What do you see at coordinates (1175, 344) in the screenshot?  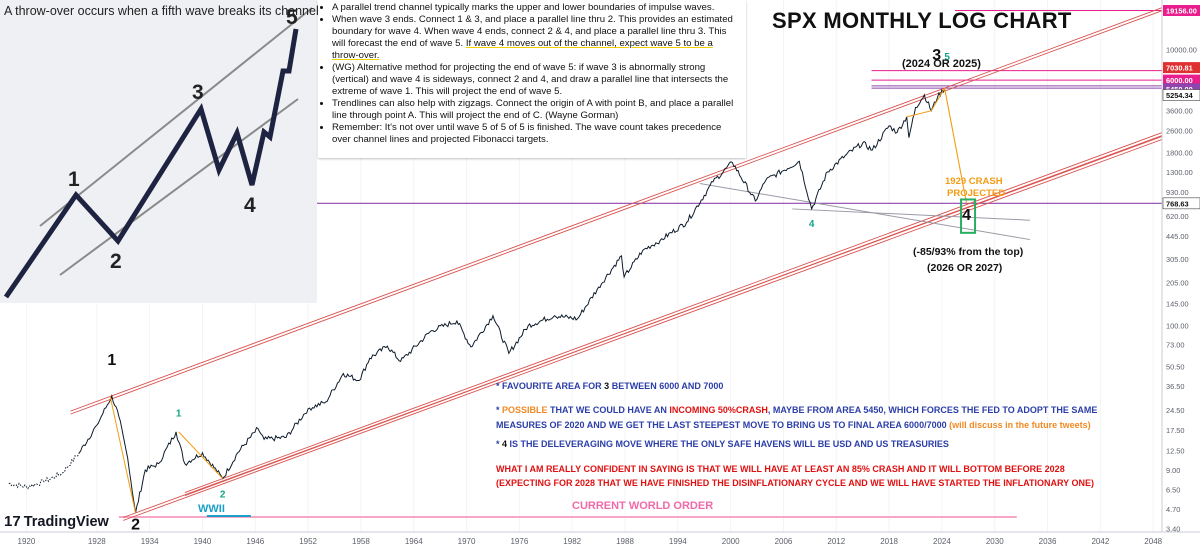 I see `y-tick-label: 73.00` at bounding box center [1175, 344].